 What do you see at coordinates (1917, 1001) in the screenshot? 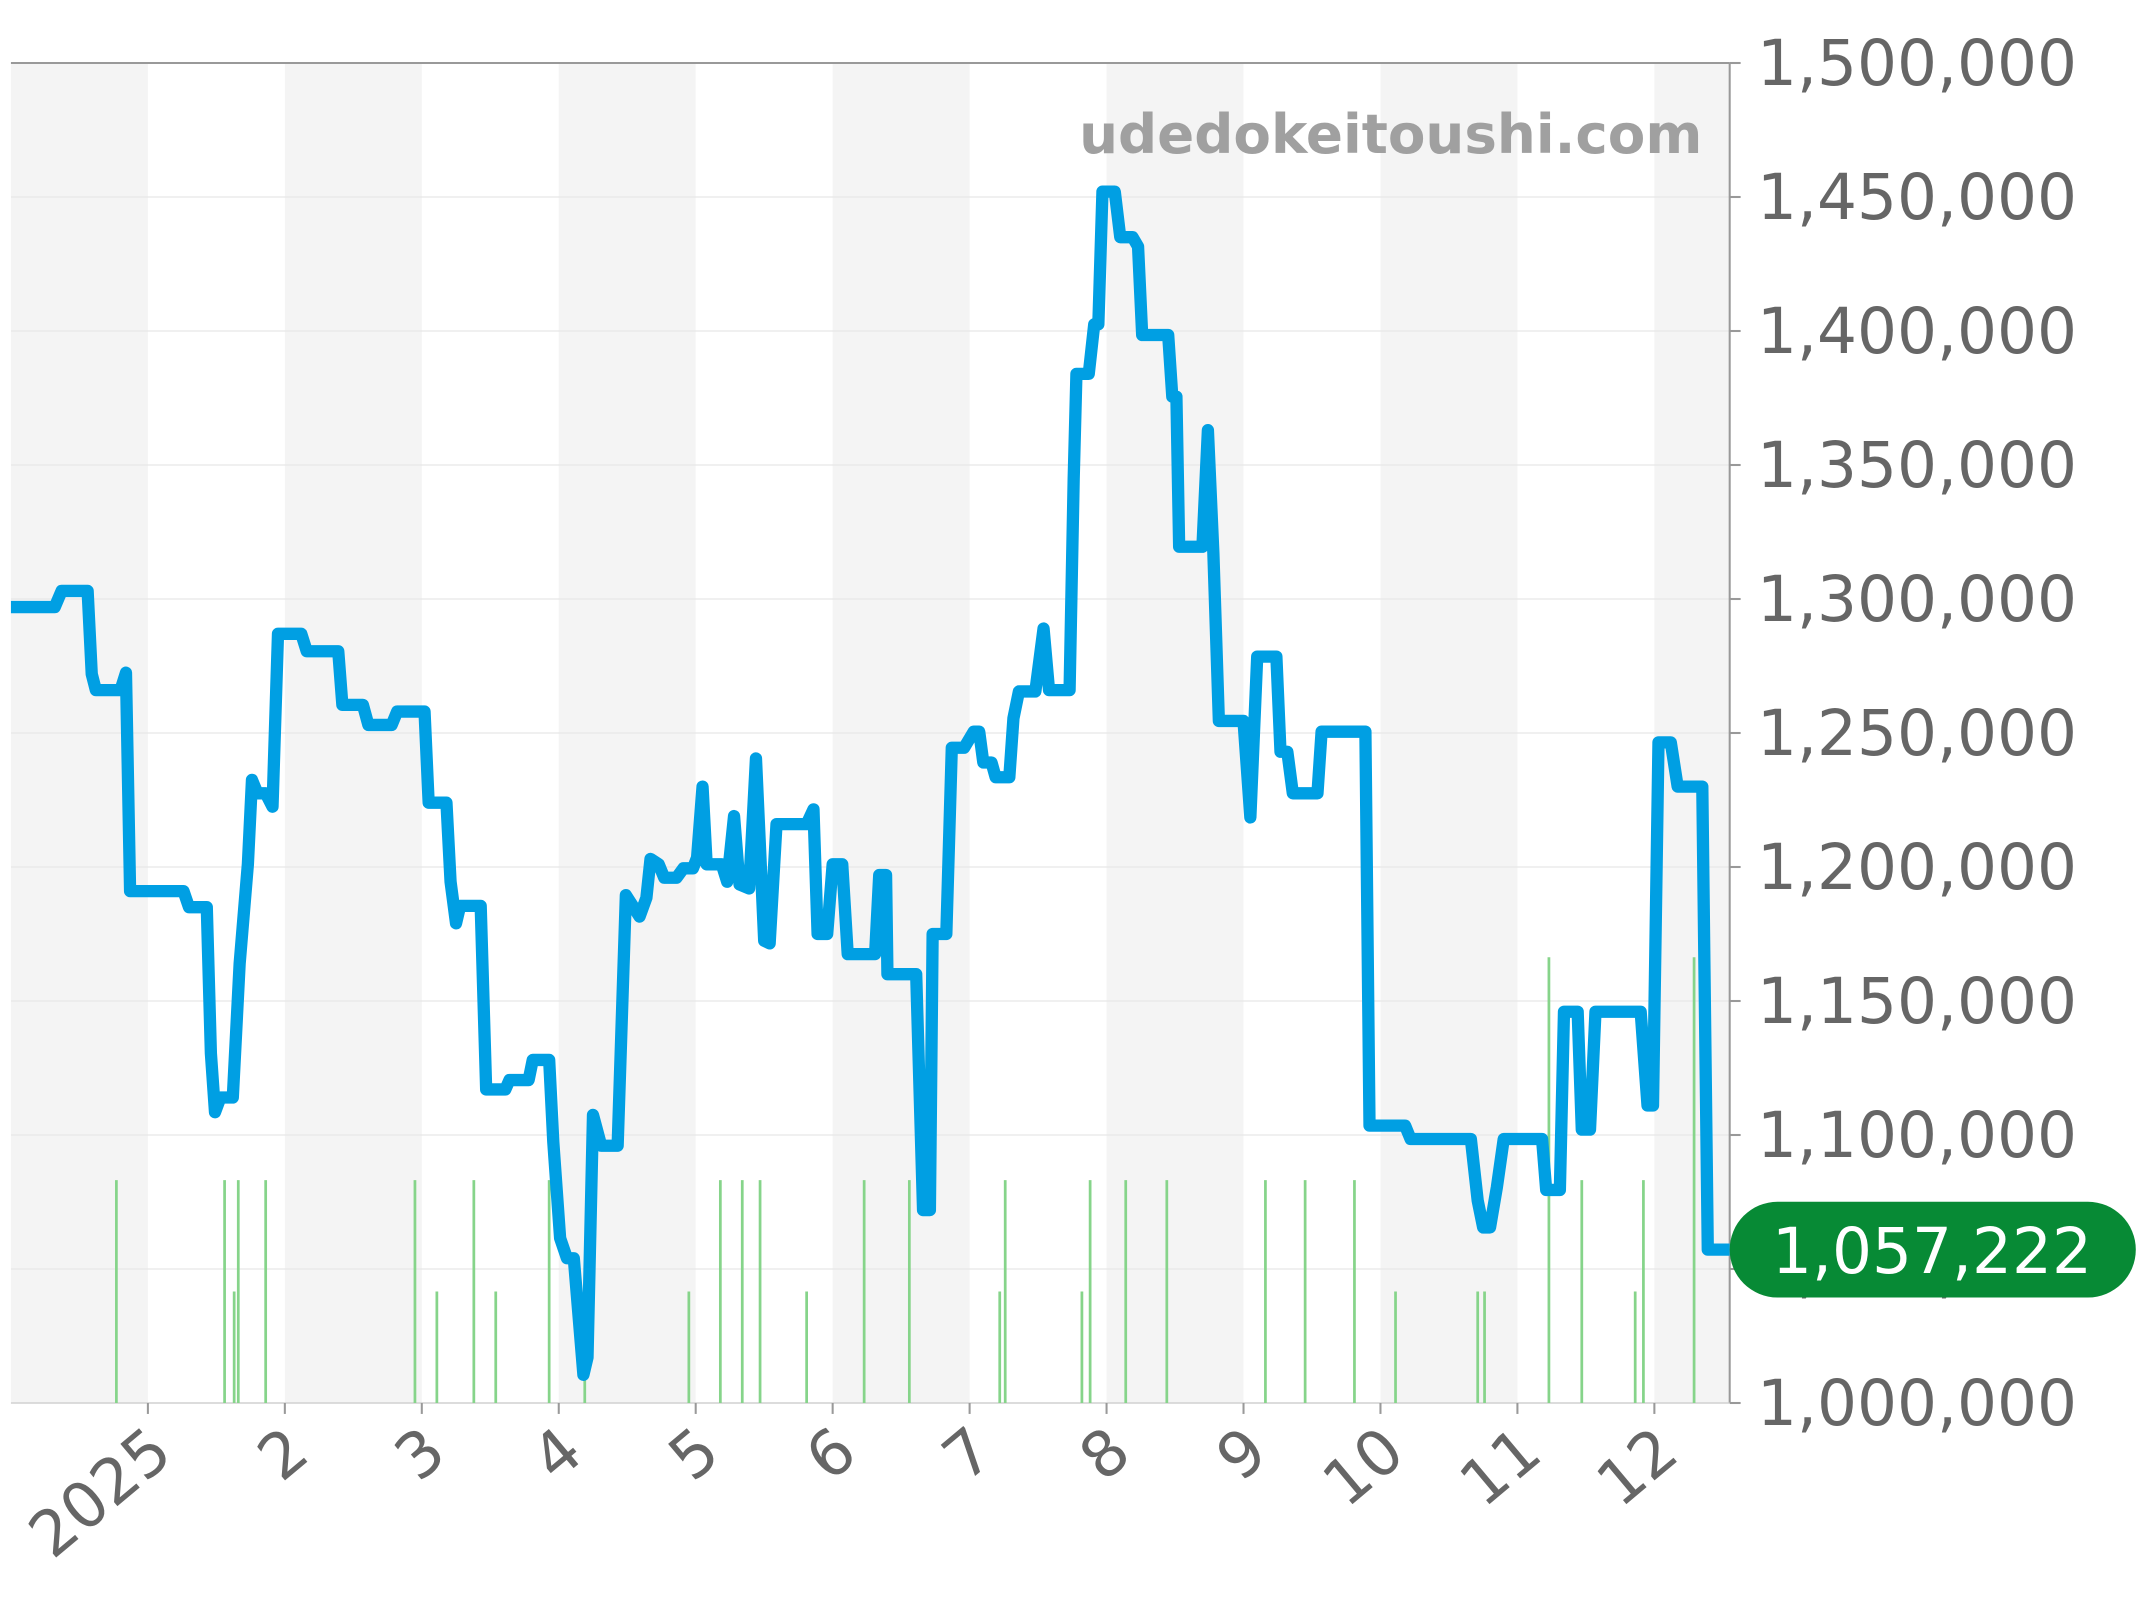
I see `y-tick-label: 1,150,000` at bounding box center [1917, 1001].